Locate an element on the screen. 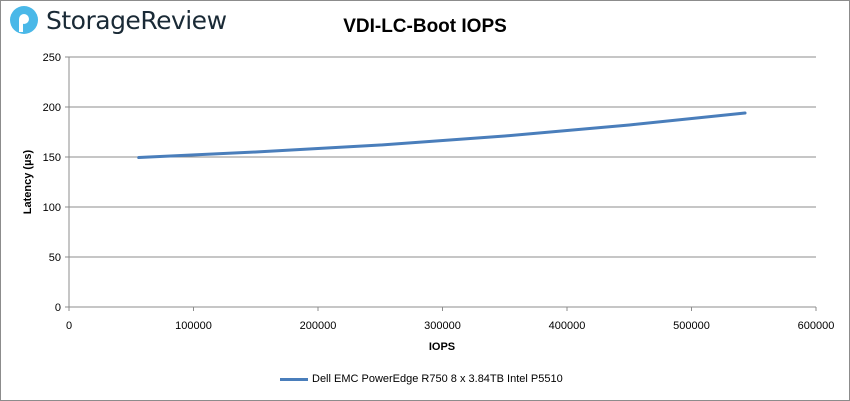  y-tick-label: 250 is located at coordinates (52, 58).